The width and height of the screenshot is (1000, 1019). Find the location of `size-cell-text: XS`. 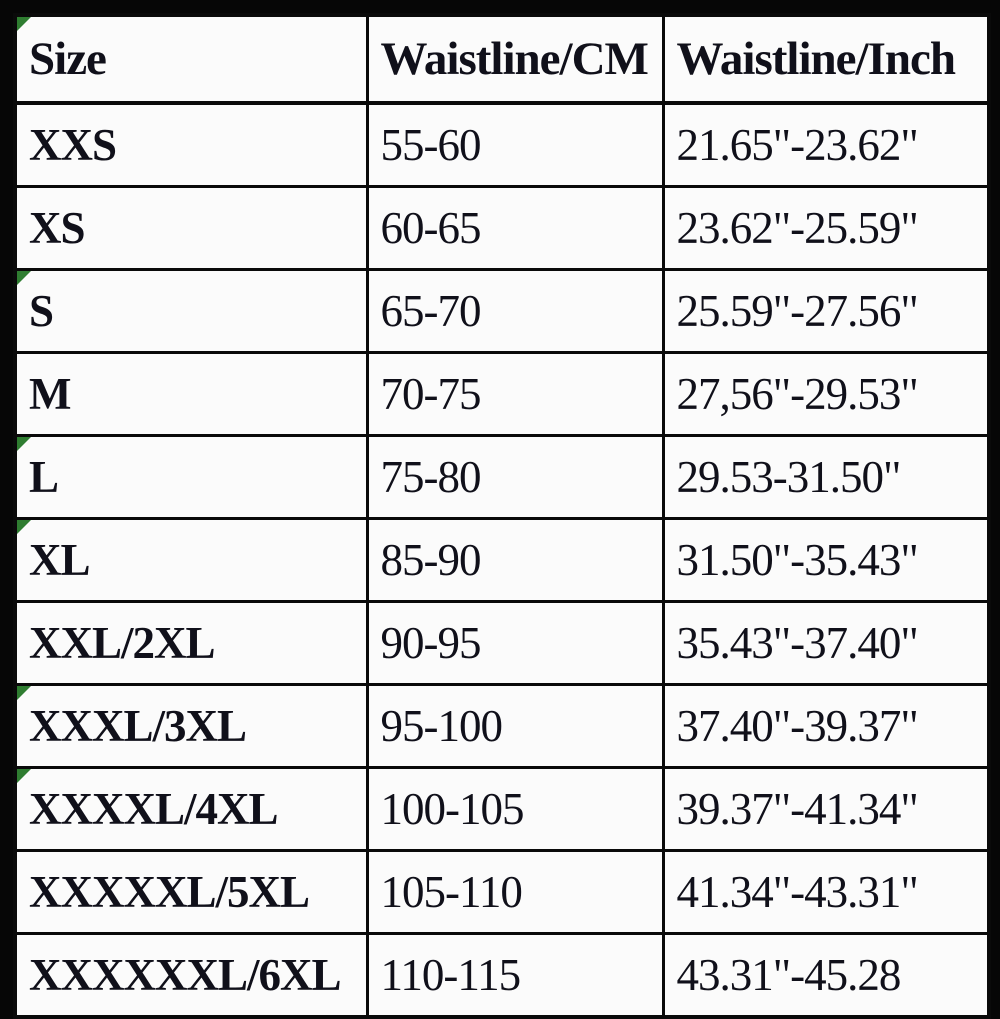

size-cell-text: XS is located at coordinates (57, 228).